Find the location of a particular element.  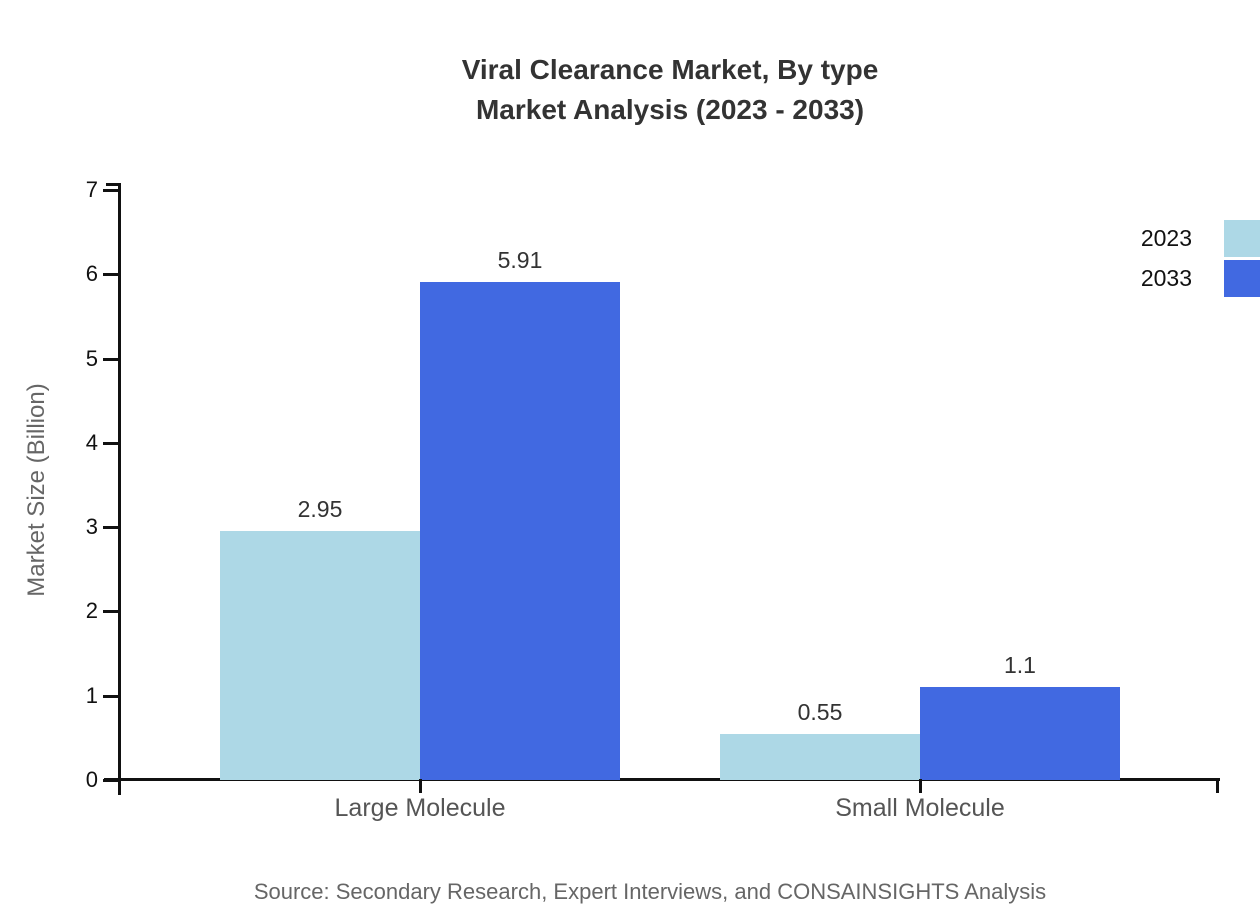

legend-label-2033: 2033 is located at coordinates (1166, 278).